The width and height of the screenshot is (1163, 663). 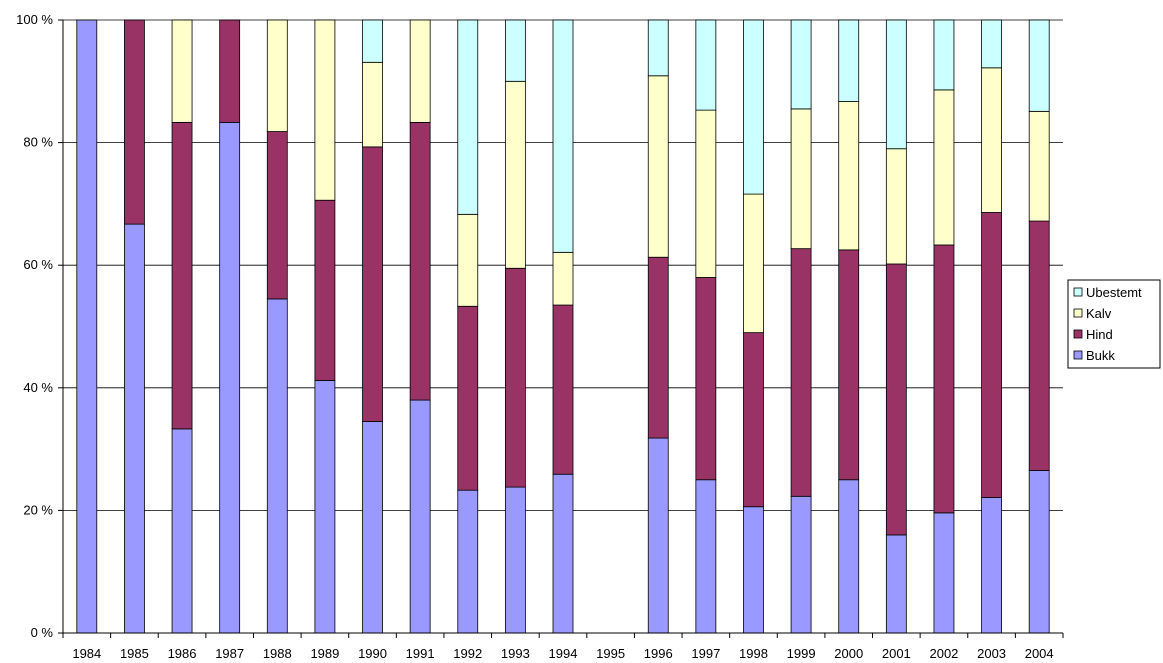 What do you see at coordinates (468, 260) in the screenshot?
I see `bar-segment-kalv-1992` at bounding box center [468, 260].